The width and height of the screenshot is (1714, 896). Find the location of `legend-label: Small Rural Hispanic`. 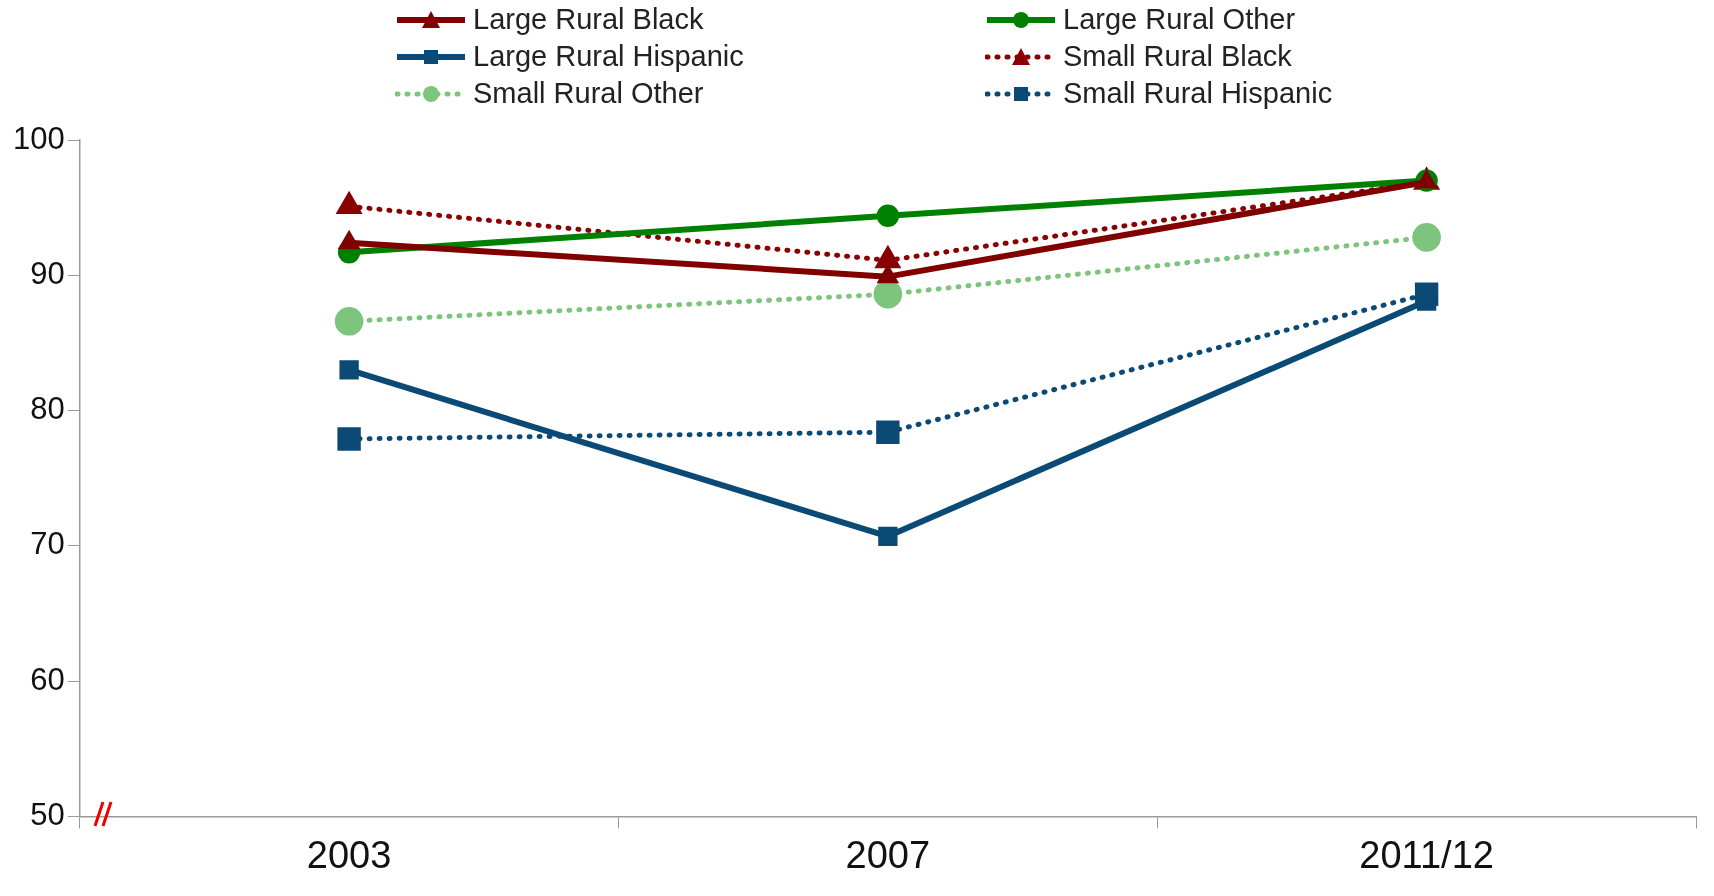

legend-label: Small Rural Hispanic is located at coordinates (1198, 93).